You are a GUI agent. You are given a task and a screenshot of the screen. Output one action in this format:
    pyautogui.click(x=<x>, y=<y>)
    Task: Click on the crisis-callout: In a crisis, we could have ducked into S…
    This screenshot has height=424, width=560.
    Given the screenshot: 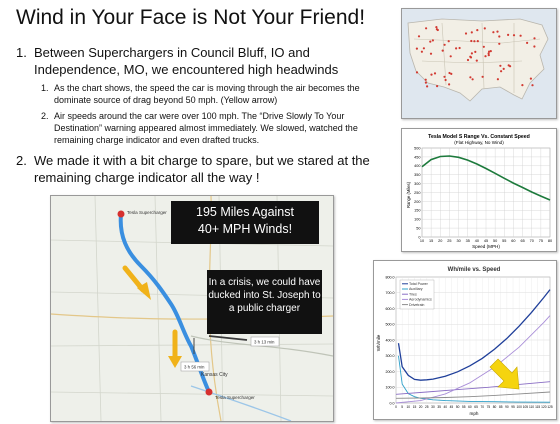 What is the action you would take?
    pyautogui.click(x=264, y=302)
    